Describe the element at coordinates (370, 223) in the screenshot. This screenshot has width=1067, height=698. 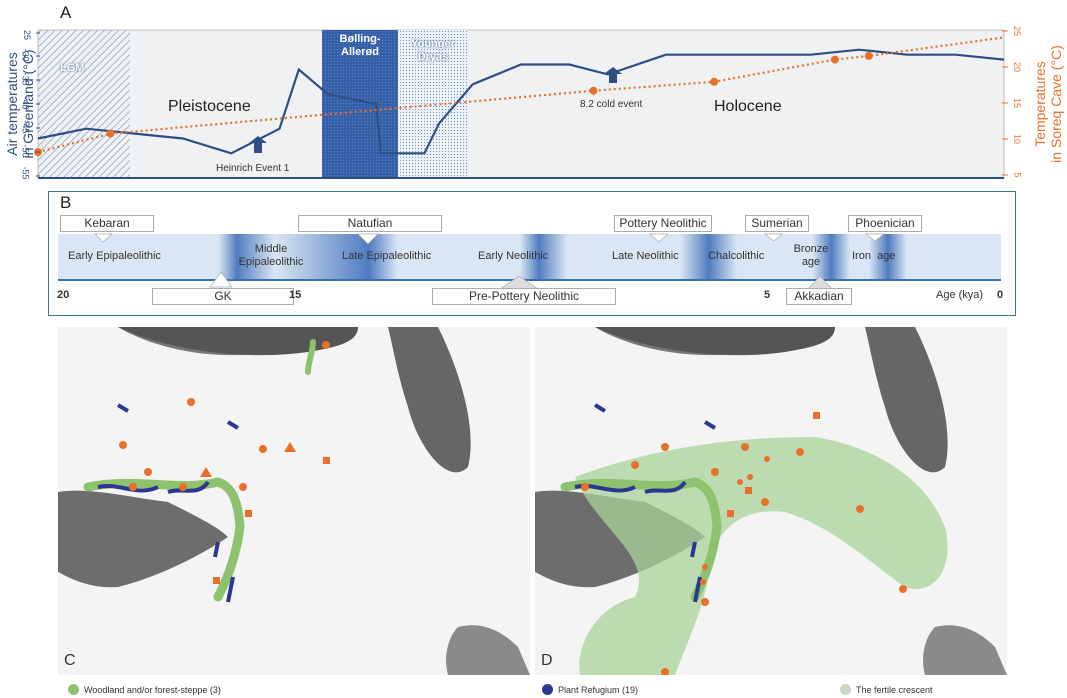
I see `natufian-box: Natufian` at that location.